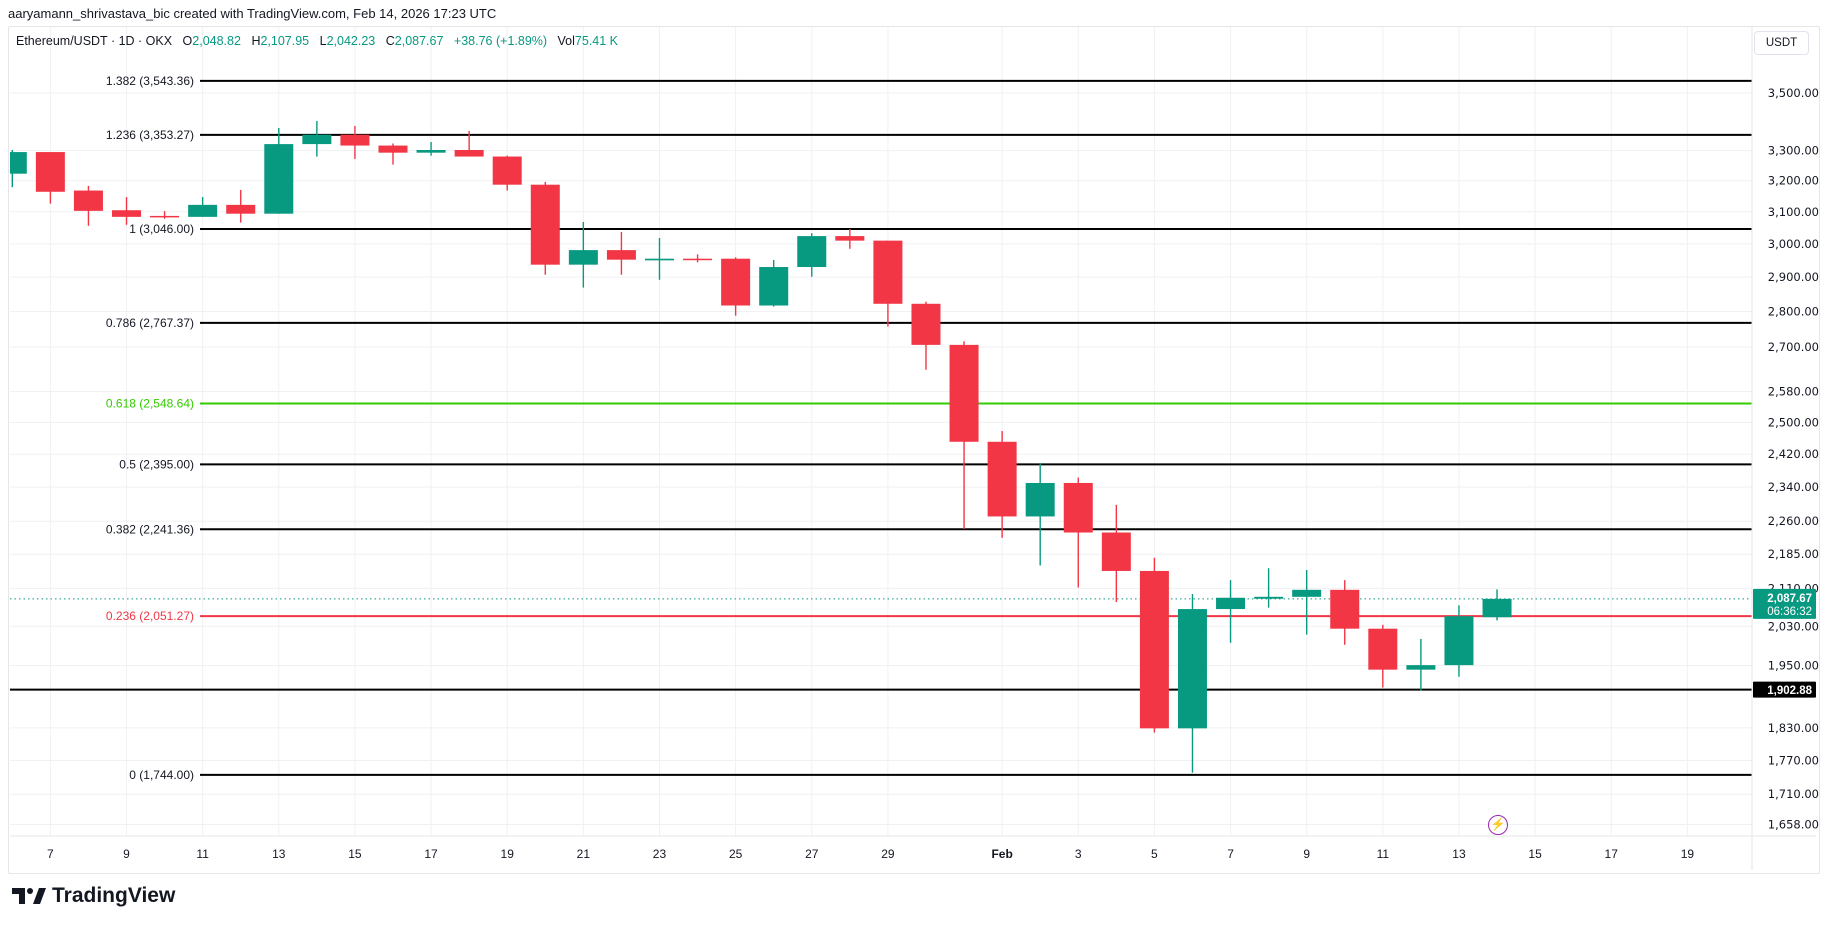  Describe the element at coordinates (660, 854) in the screenshot. I see `time-tick-label: 23` at that location.